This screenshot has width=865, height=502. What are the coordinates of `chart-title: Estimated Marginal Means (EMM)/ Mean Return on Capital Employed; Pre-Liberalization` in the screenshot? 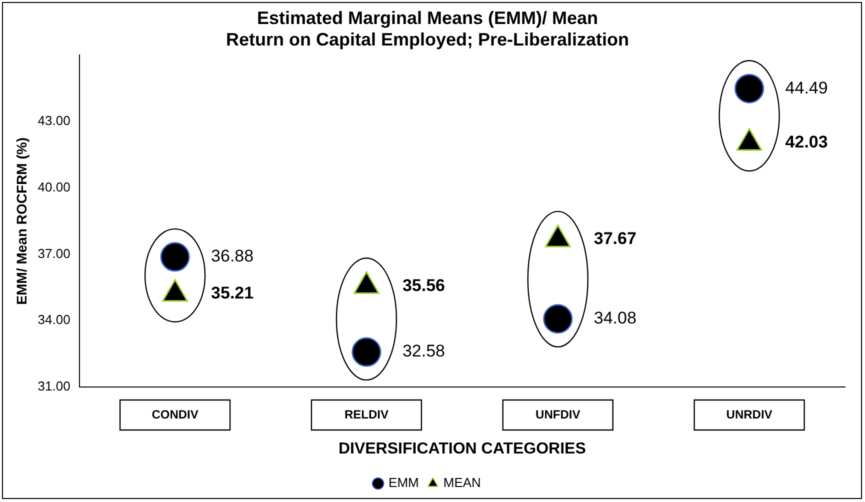 It's located at (428, 29).